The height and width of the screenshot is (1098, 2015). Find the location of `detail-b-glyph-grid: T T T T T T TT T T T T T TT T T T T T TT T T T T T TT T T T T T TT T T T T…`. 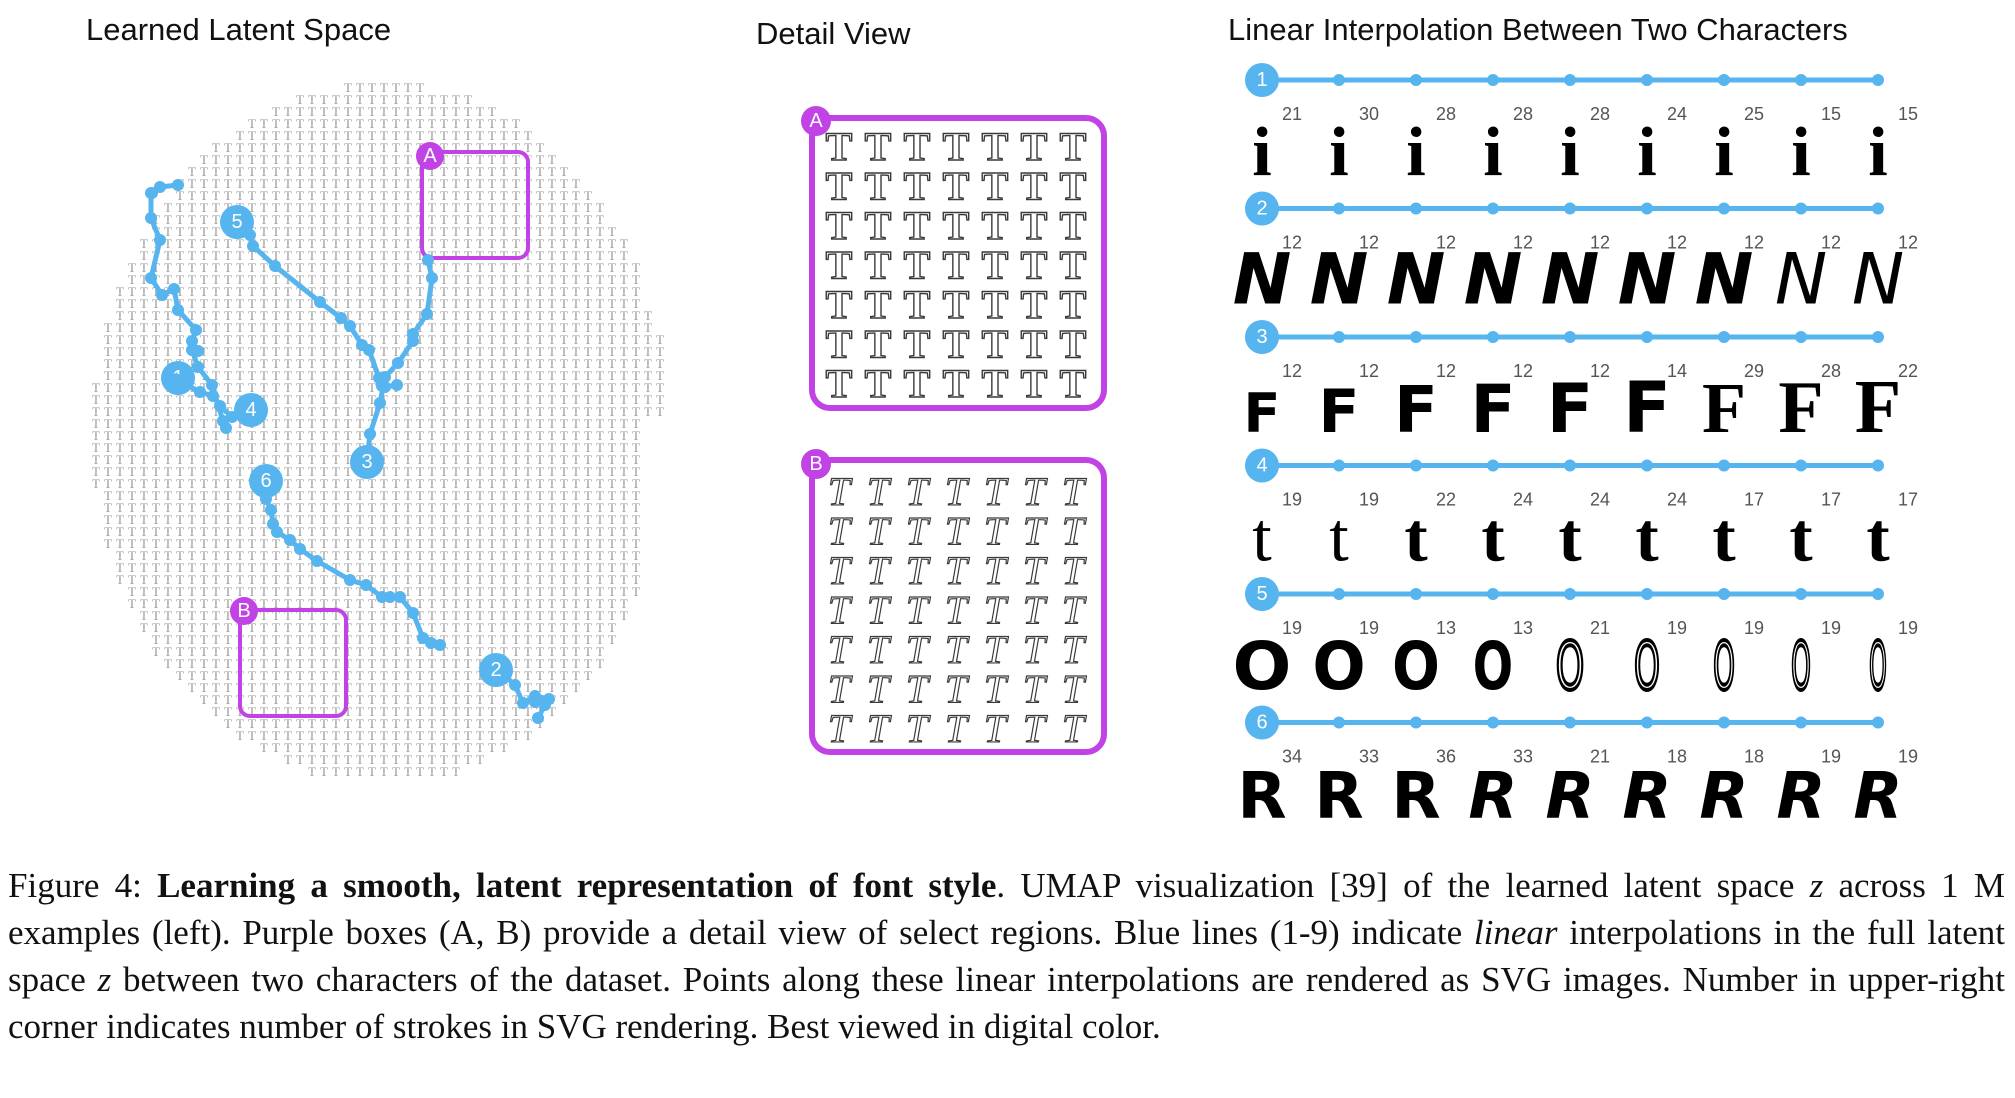

detail-b-glyph-grid: T T T T T T TT T T T T T TT T T T T T TT T T T T T TT T T T T T TT T T T T… is located at coordinates (957, 609).